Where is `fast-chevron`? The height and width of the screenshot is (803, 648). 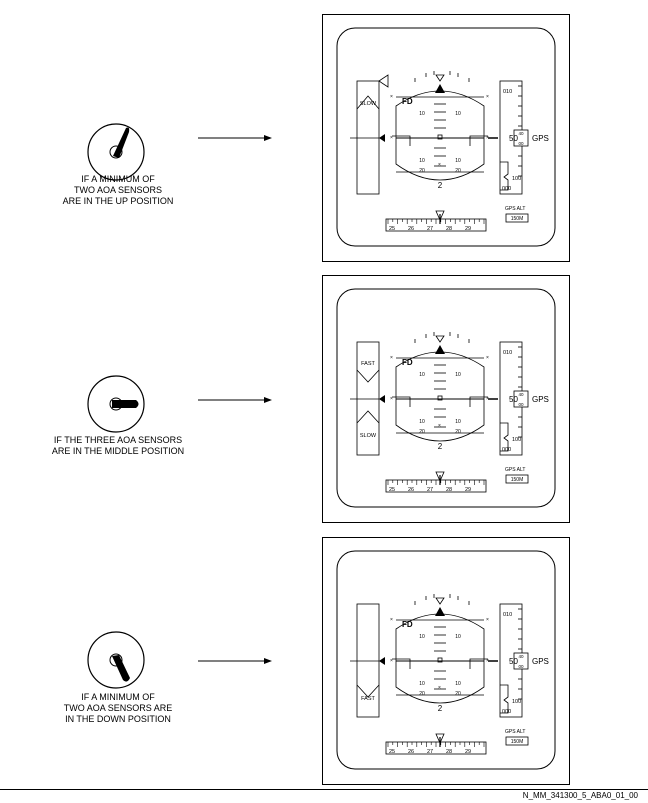 fast-chevron is located at coordinates (368, 691).